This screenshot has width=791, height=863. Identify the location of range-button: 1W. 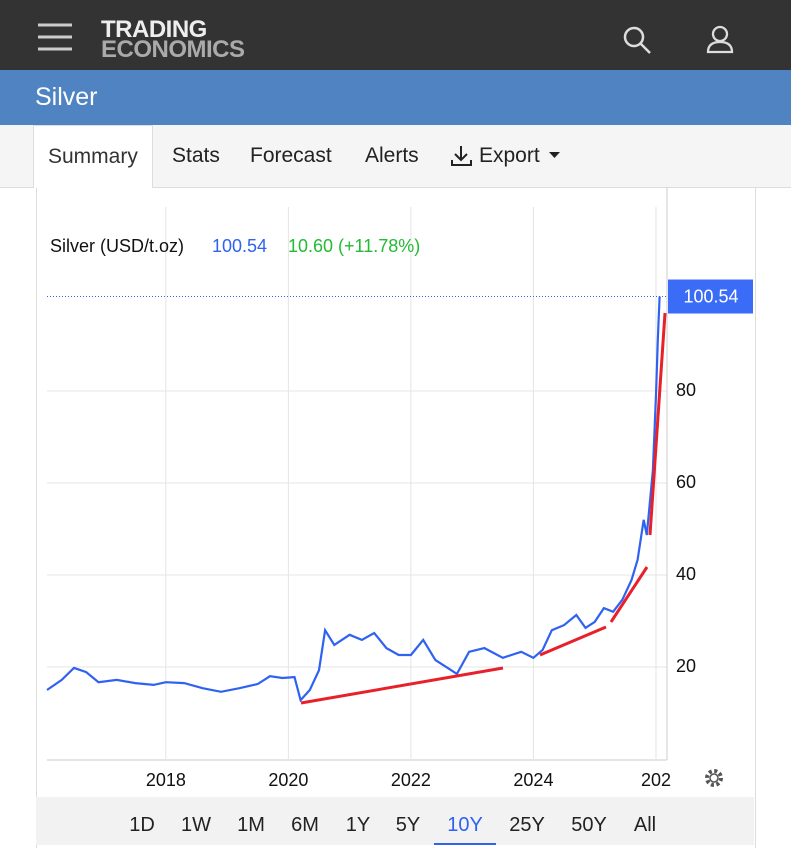
(196, 825).